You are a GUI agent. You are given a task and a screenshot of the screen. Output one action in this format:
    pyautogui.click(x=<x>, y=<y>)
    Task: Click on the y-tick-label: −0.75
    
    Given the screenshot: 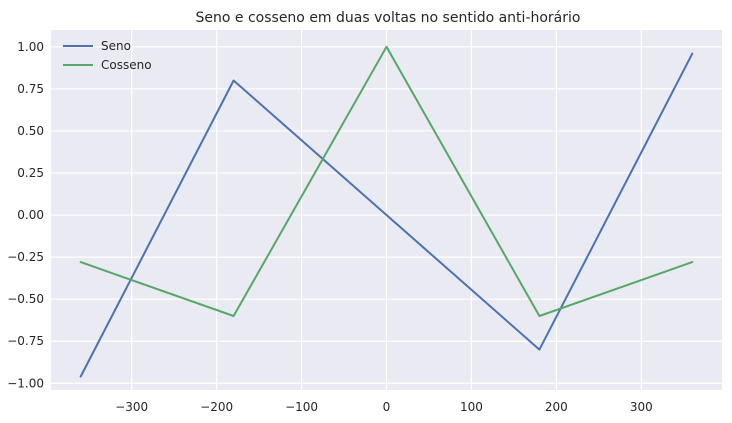 What is the action you would take?
    pyautogui.click(x=25, y=341)
    